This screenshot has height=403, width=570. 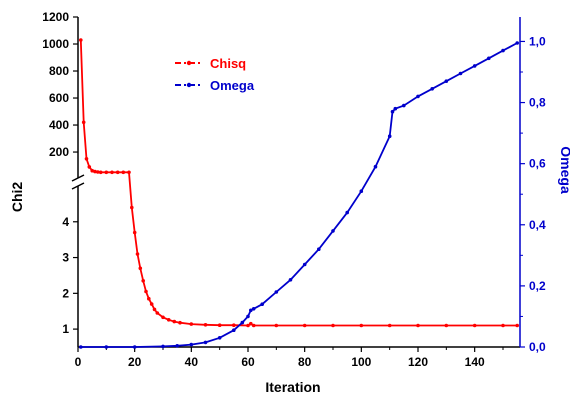 I want to click on left-tick-label: 1, so click(x=65, y=329).